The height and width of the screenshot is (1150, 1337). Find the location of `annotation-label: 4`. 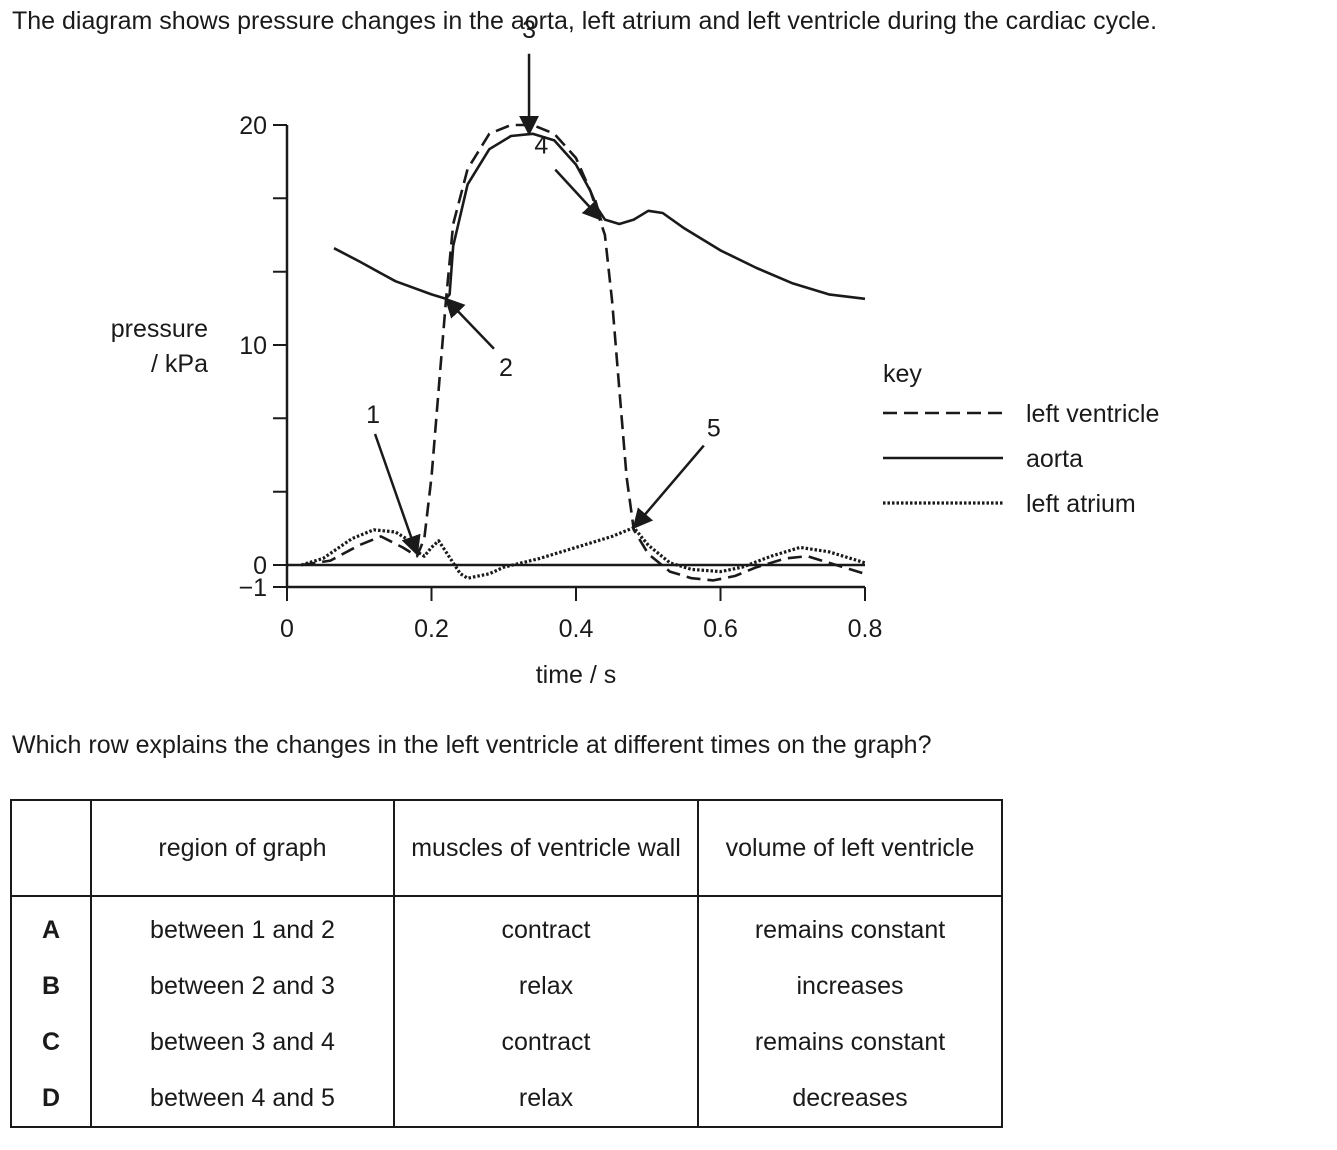

annotation-label: 4 is located at coordinates (541, 146).